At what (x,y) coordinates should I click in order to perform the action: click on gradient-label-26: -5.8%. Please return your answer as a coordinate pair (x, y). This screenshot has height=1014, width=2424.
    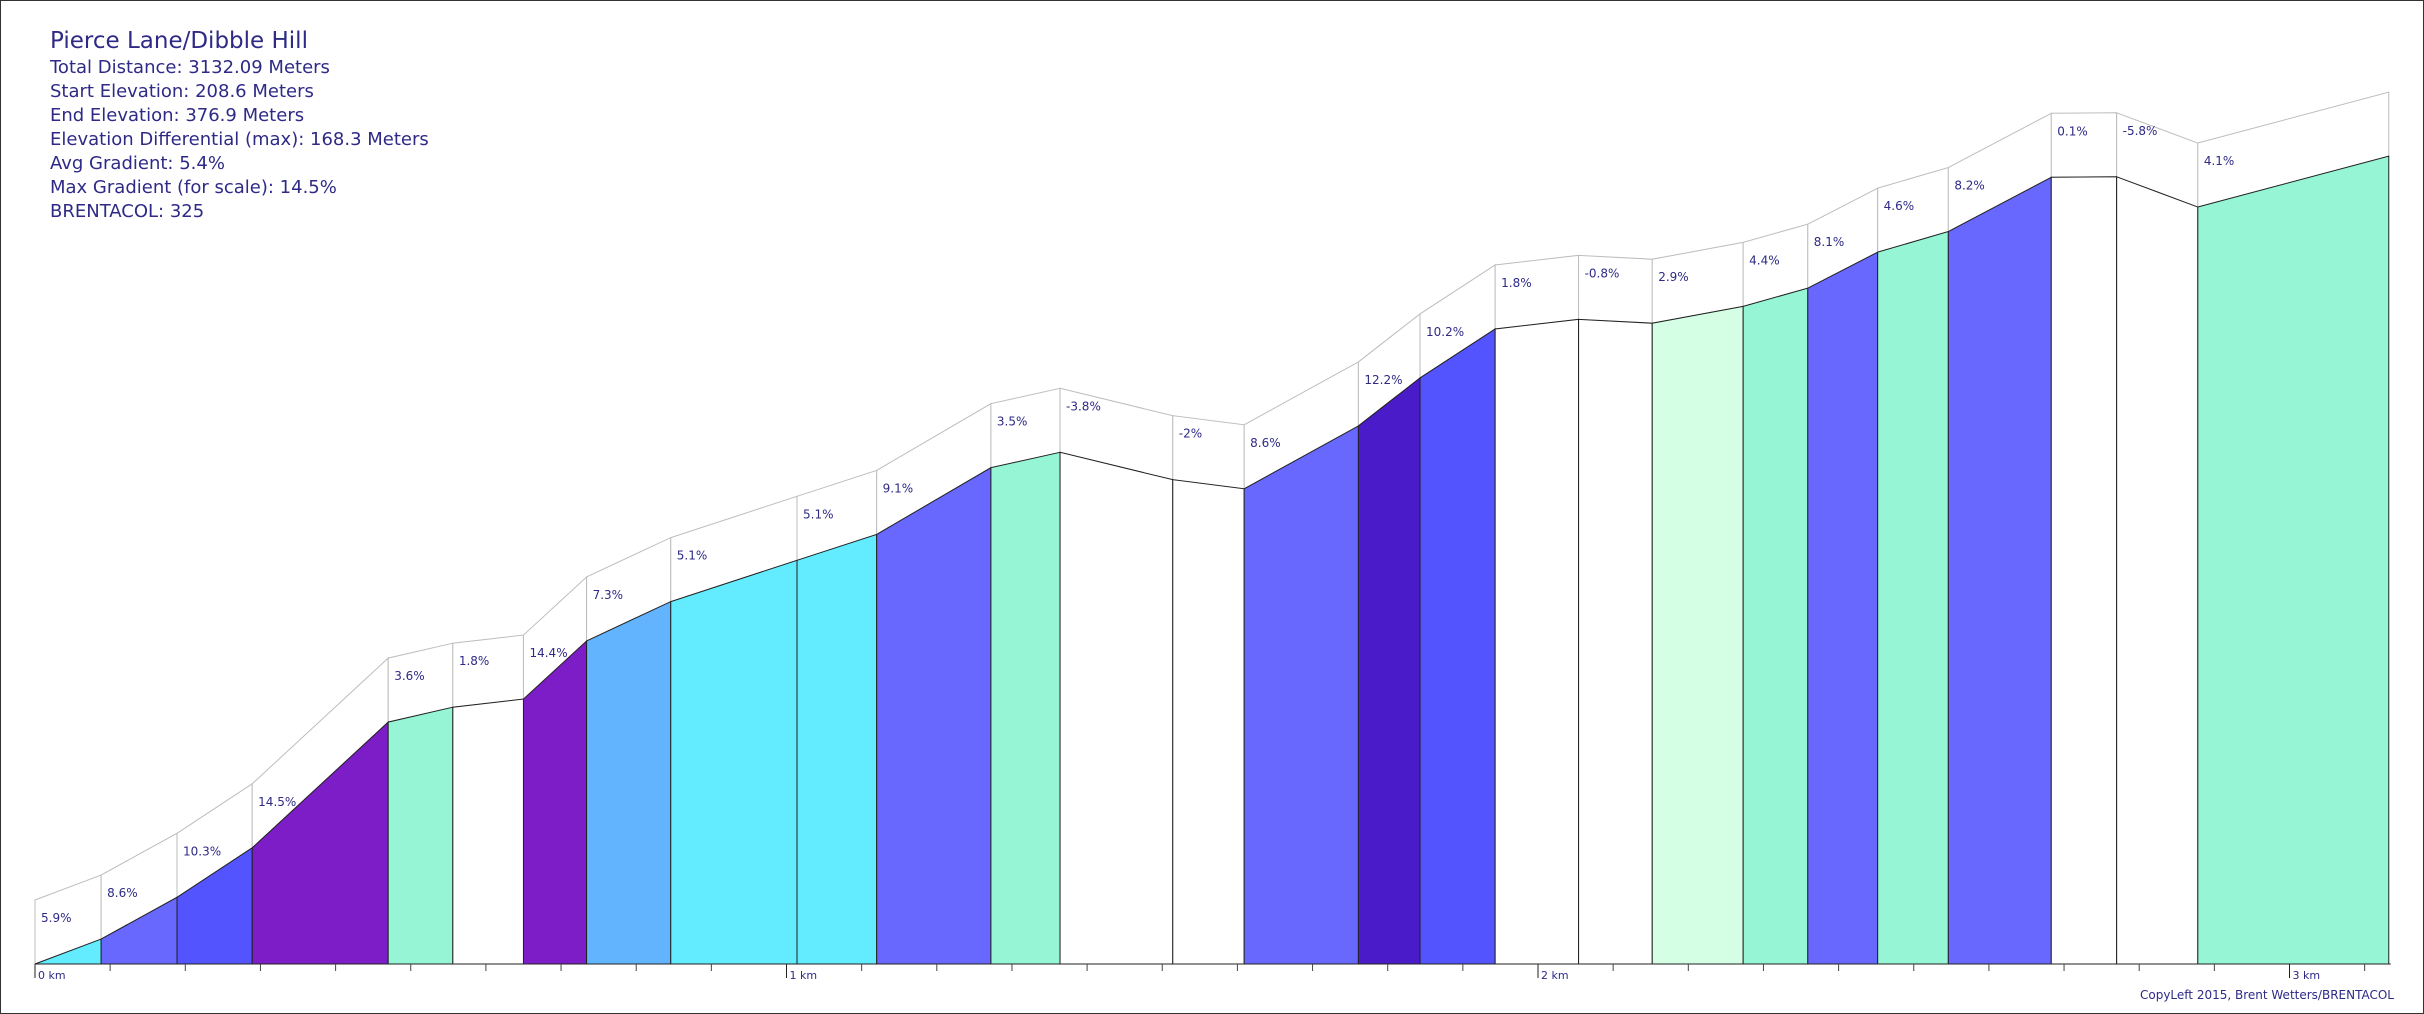
    Looking at the image, I should click on (2140, 131).